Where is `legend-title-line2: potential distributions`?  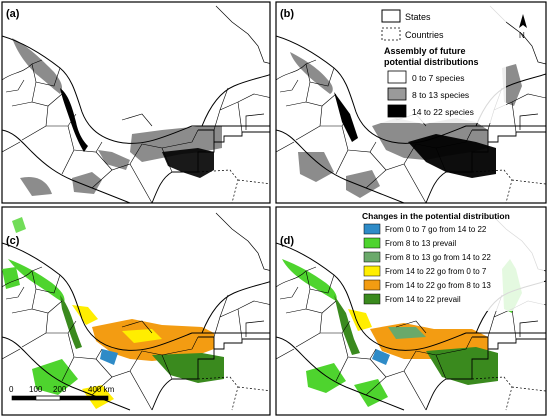 legend-title-line2: potential distributions is located at coordinates (431, 62).